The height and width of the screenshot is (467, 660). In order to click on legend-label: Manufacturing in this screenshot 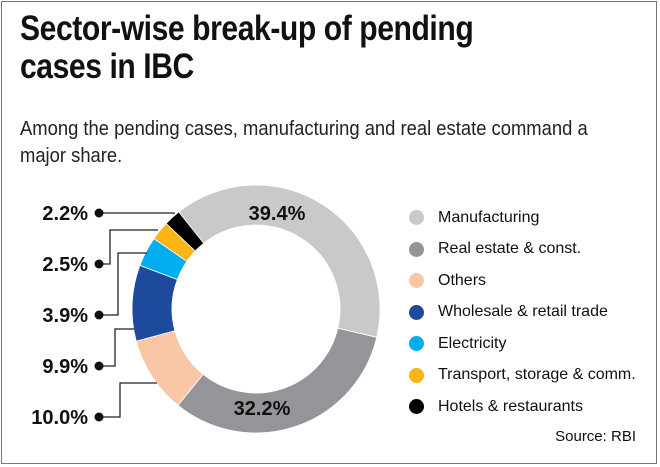, I will do `click(489, 217)`.